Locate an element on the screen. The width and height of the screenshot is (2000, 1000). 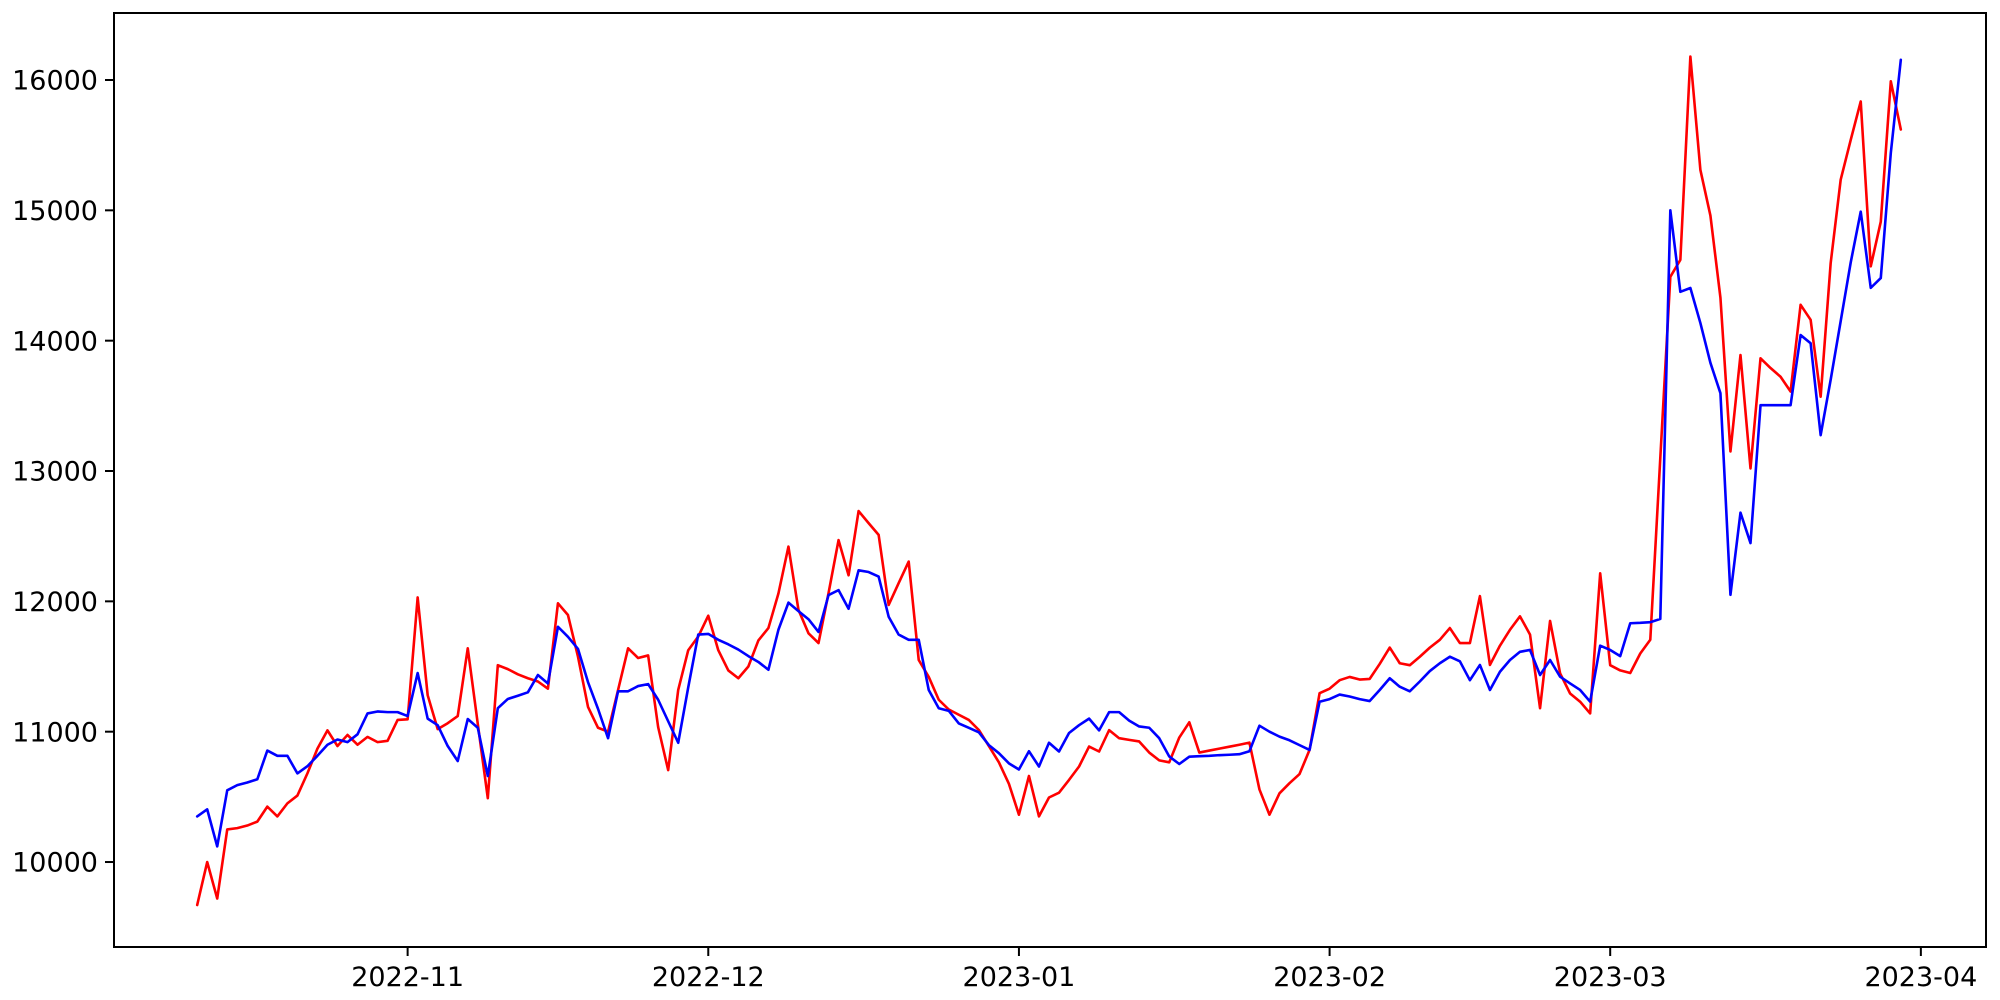
x-axis-tick-label: 2023-02 is located at coordinates (1329, 977).